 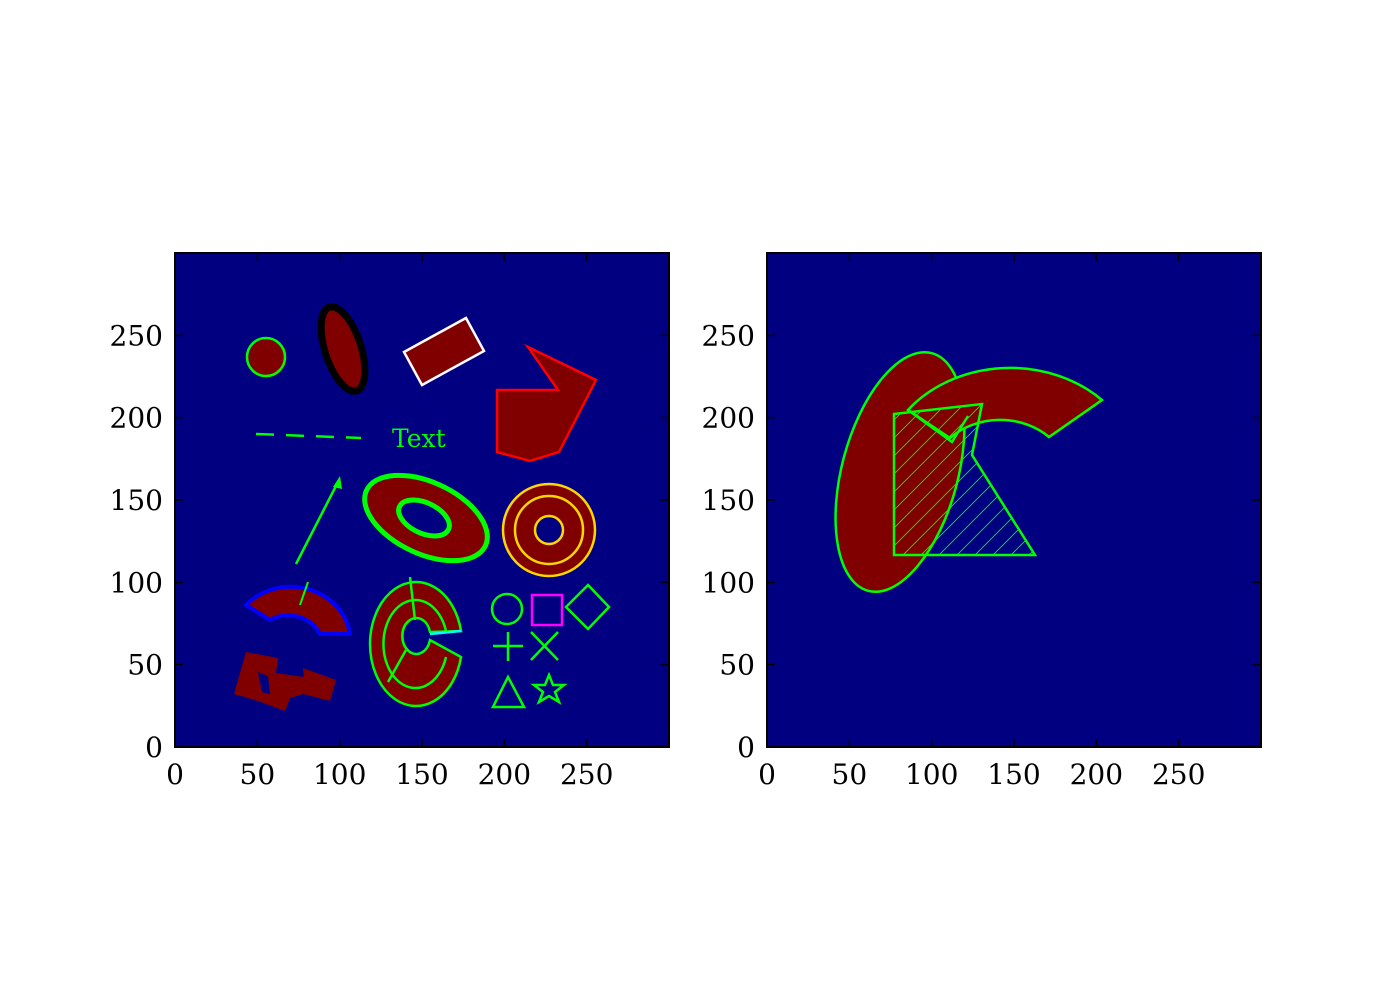 What do you see at coordinates (508, 691) in the screenshot?
I see `marker-triangle` at bounding box center [508, 691].